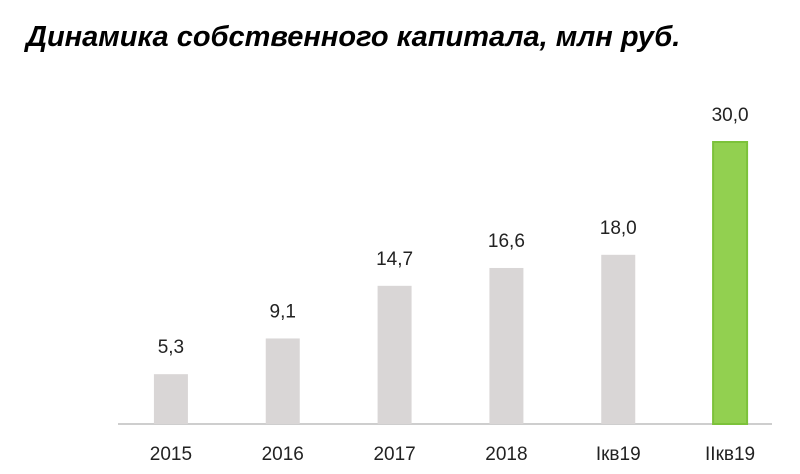 Image resolution: width=800 pixels, height=474 pixels. What do you see at coordinates (506, 241) in the screenshot?
I see `value-label: 16,6` at bounding box center [506, 241].